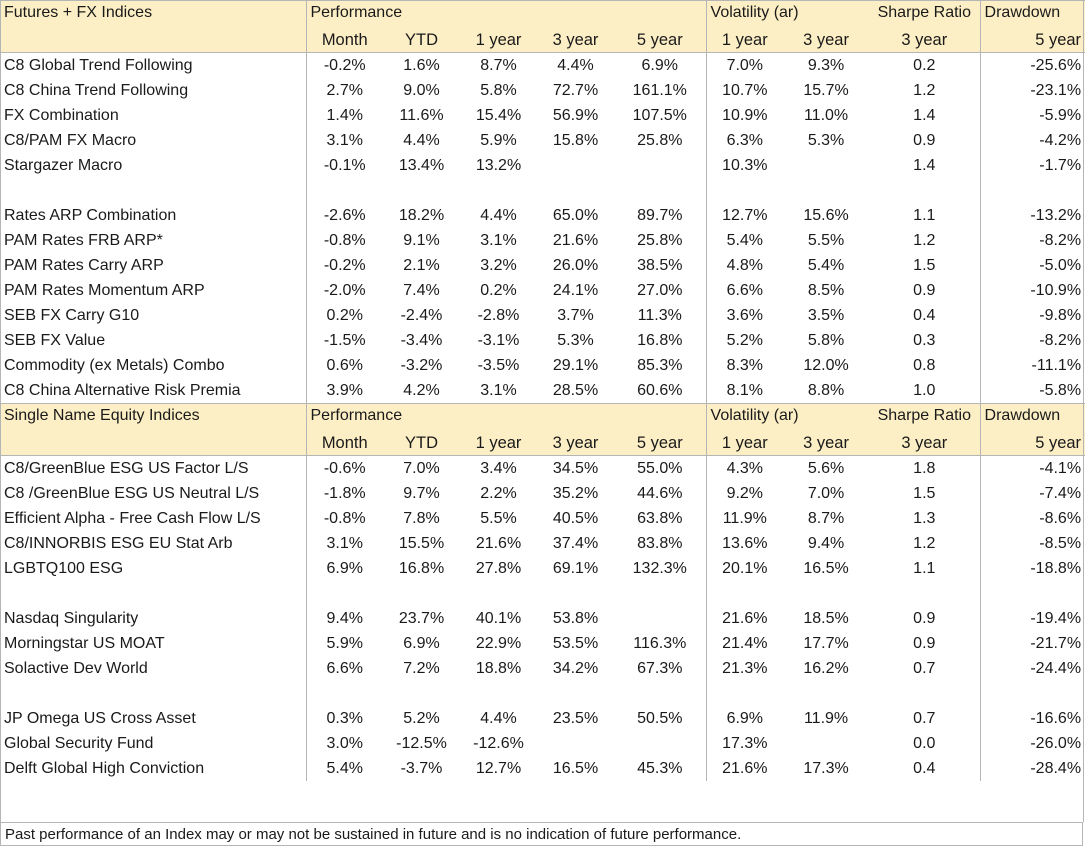  What do you see at coordinates (744, 240) in the screenshot?
I see `cell-vol-1y: 5.4%` at bounding box center [744, 240].